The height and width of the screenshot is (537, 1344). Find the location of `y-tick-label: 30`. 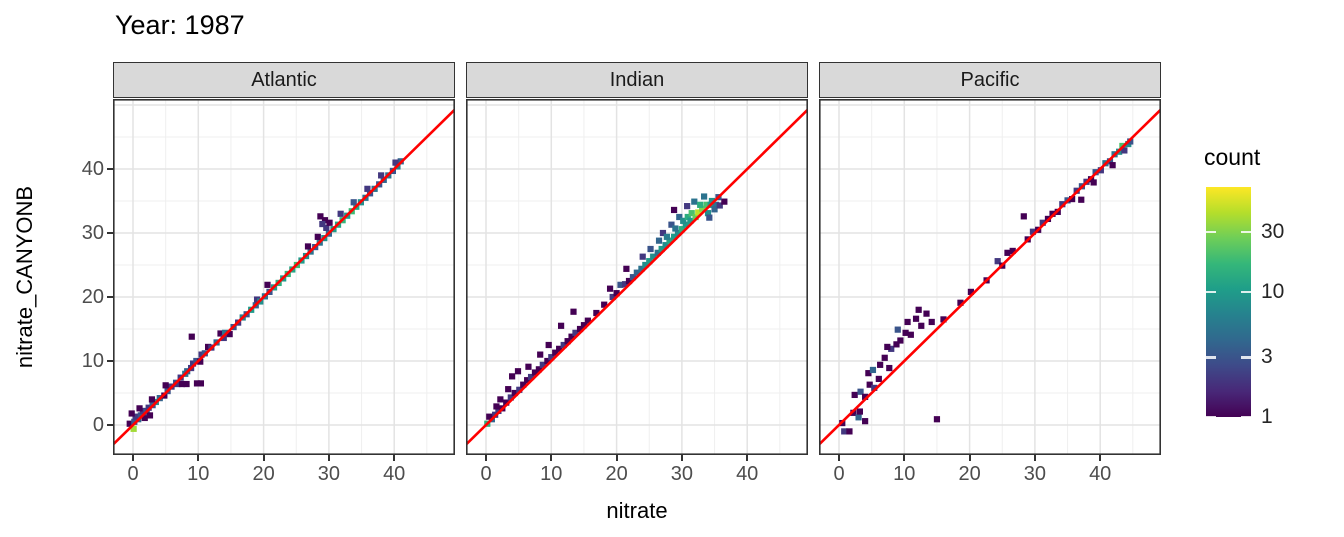

y-tick-label: 30 is located at coordinates (92, 233).